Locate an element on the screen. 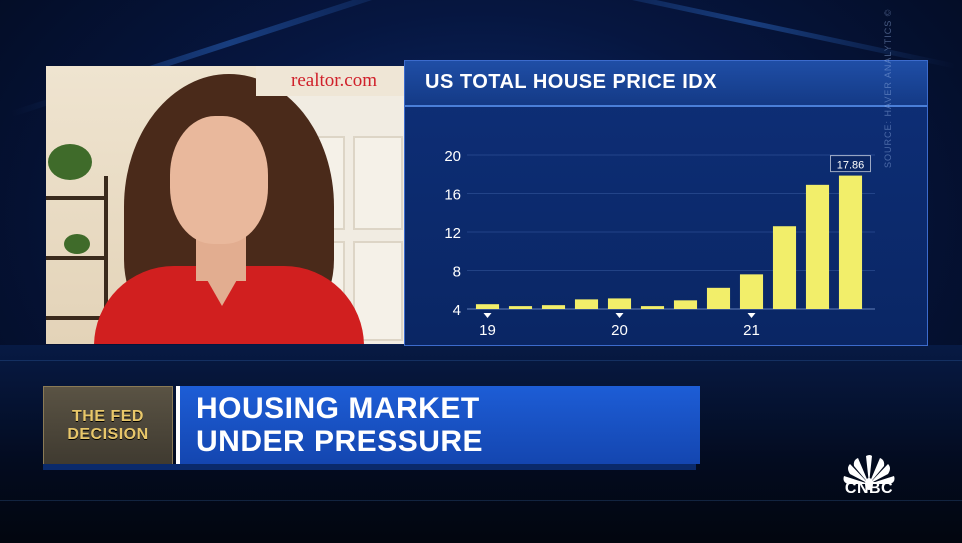  y-tick-label: 12 is located at coordinates (452, 233).